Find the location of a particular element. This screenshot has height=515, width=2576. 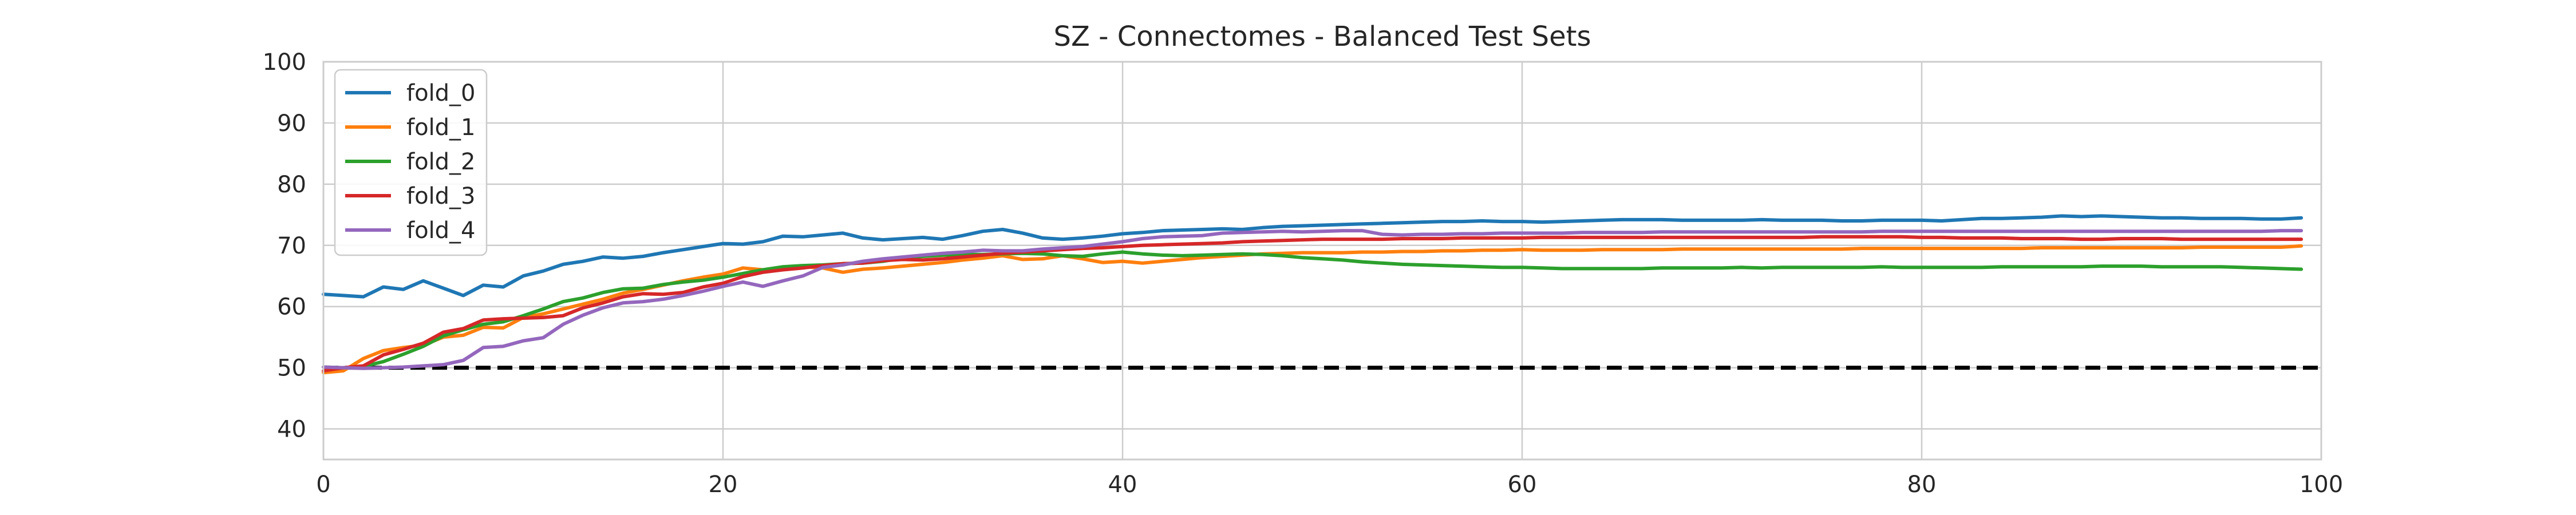

y-tick-label: 80 is located at coordinates (291, 185).